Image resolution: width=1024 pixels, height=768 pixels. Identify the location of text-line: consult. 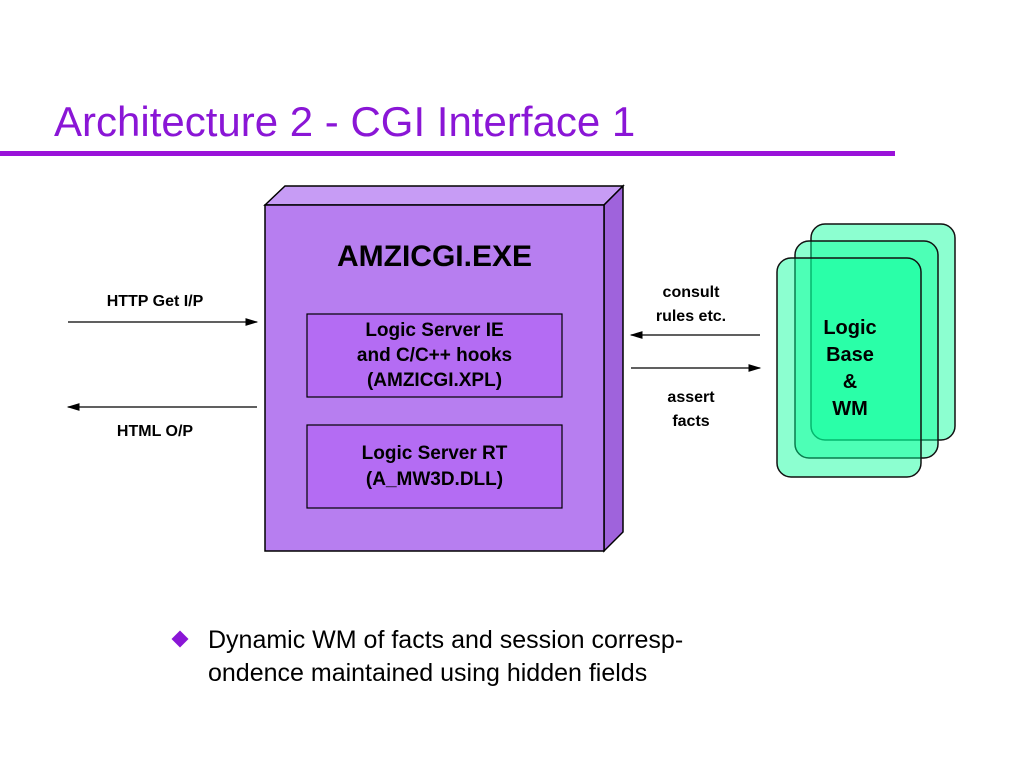
(691, 292).